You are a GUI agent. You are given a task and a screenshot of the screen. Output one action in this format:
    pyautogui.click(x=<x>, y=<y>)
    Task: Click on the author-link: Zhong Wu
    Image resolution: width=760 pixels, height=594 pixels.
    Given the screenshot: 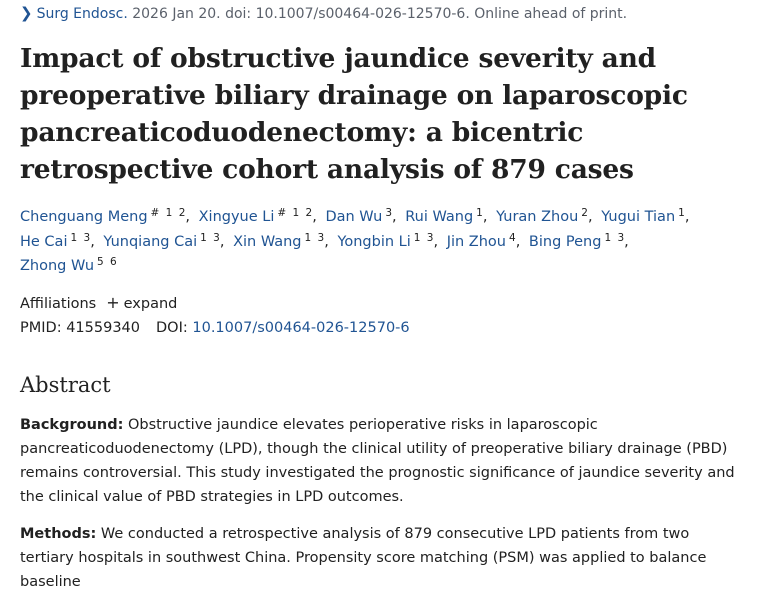 What is the action you would take?
    pyautogui.click(x=57, y=266)
    